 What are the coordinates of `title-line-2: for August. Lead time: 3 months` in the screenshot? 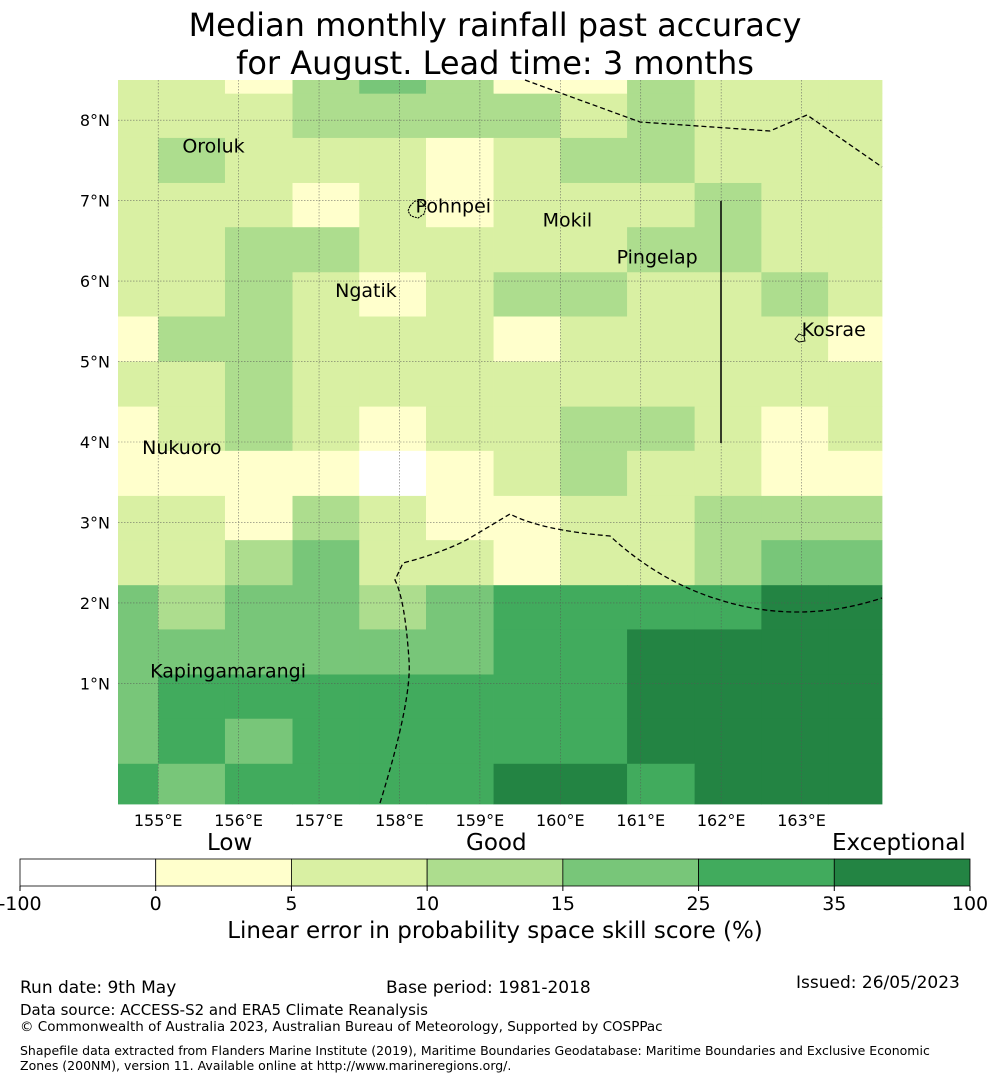 It's located at (495, 63).